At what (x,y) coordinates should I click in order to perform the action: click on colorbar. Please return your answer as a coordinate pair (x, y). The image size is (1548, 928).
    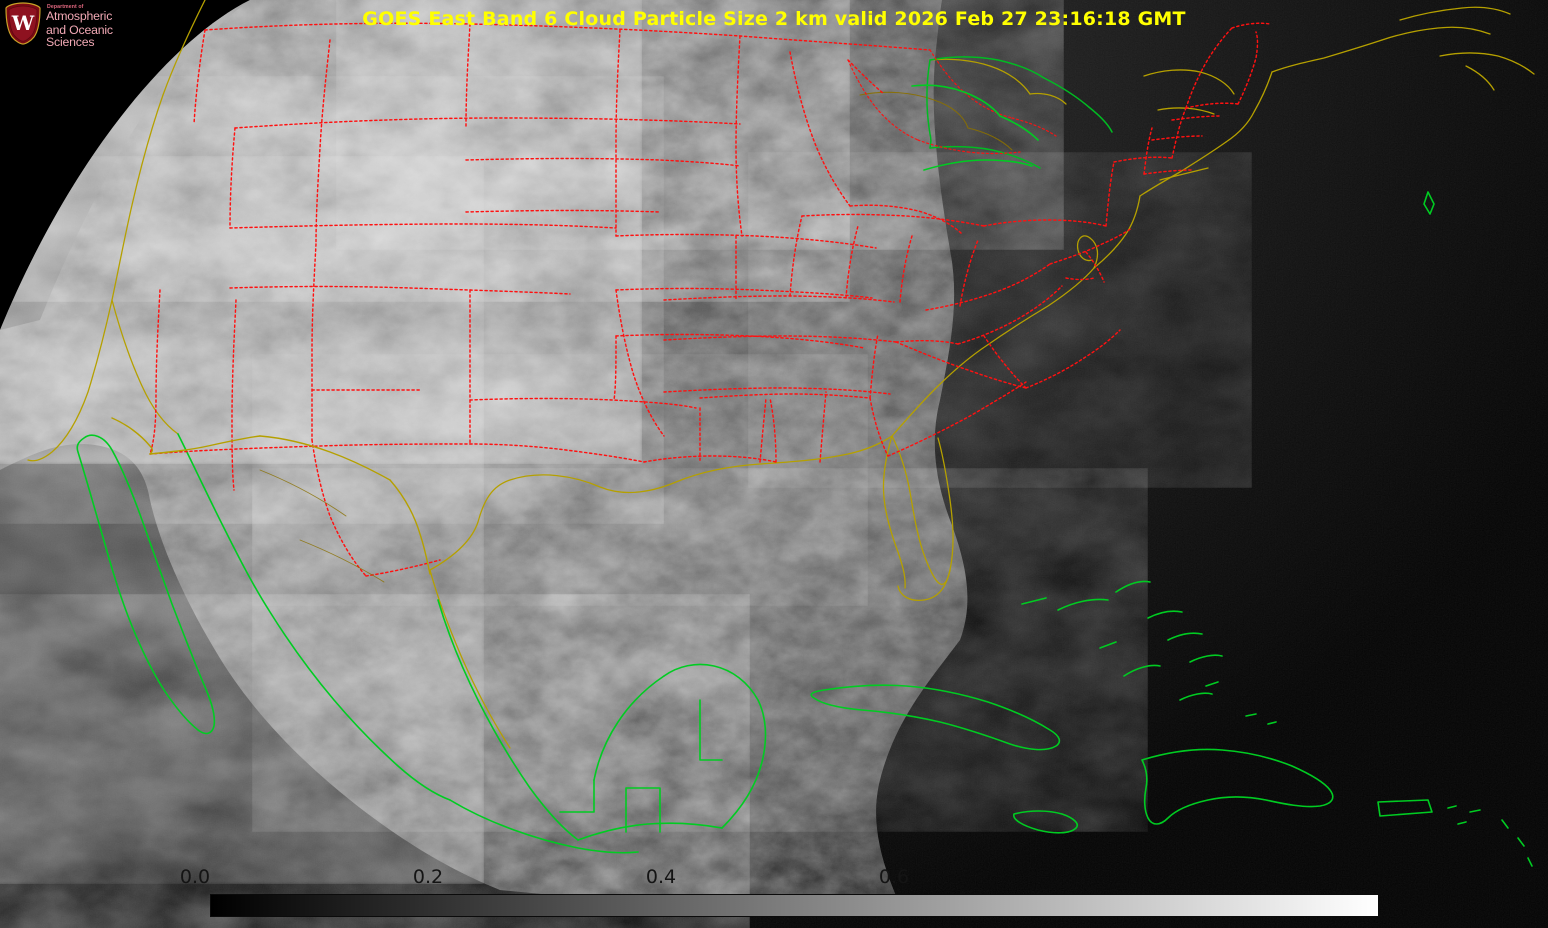
    Looking at the image, I should click on (794, 905).